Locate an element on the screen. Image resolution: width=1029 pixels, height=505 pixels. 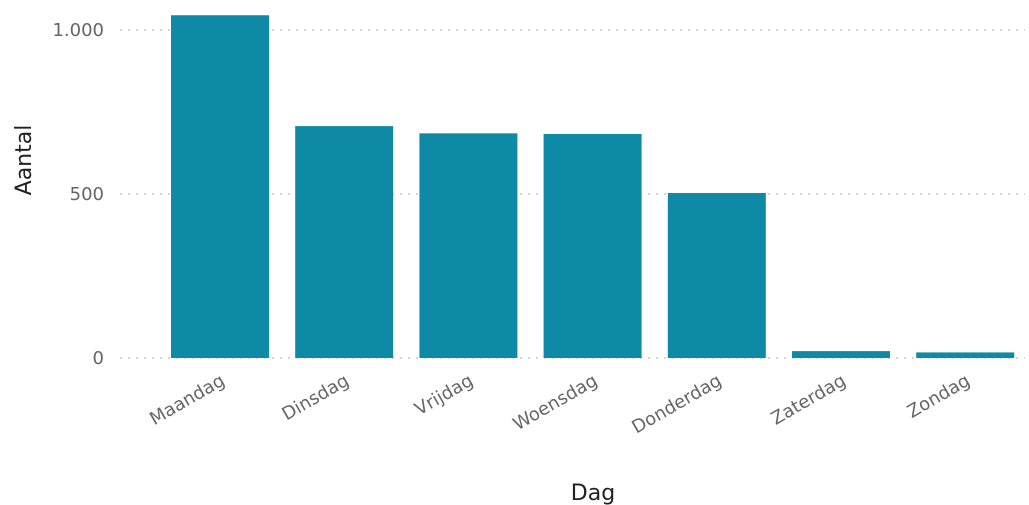
x-tick-label: Woensdag is located at coordinates (555, 402).